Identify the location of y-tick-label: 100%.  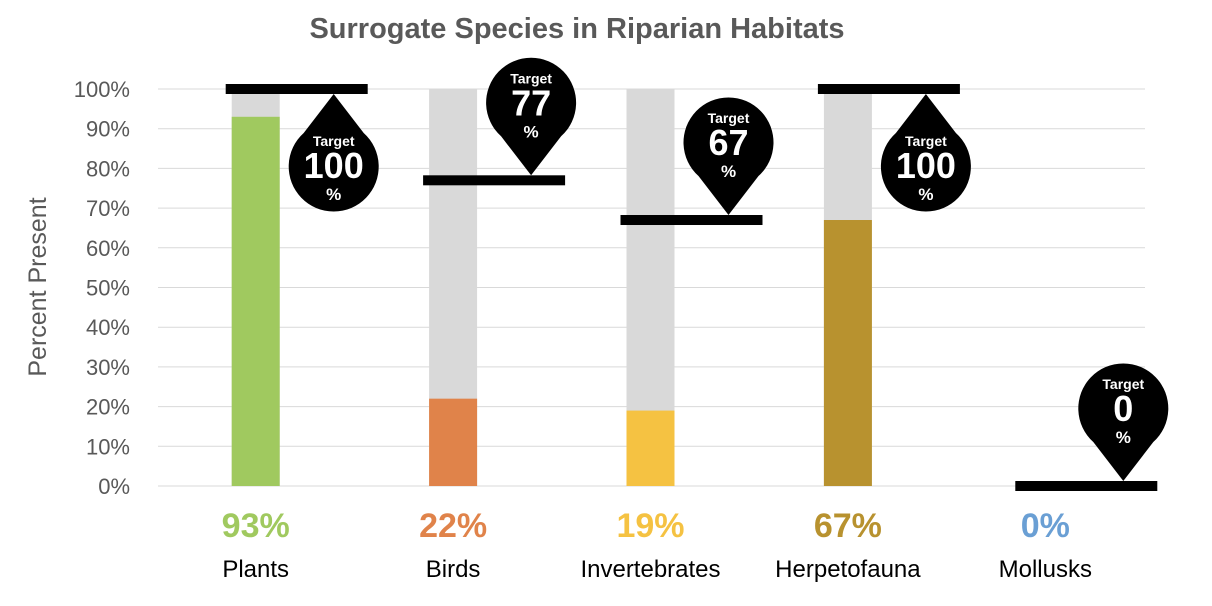
(102, 89).